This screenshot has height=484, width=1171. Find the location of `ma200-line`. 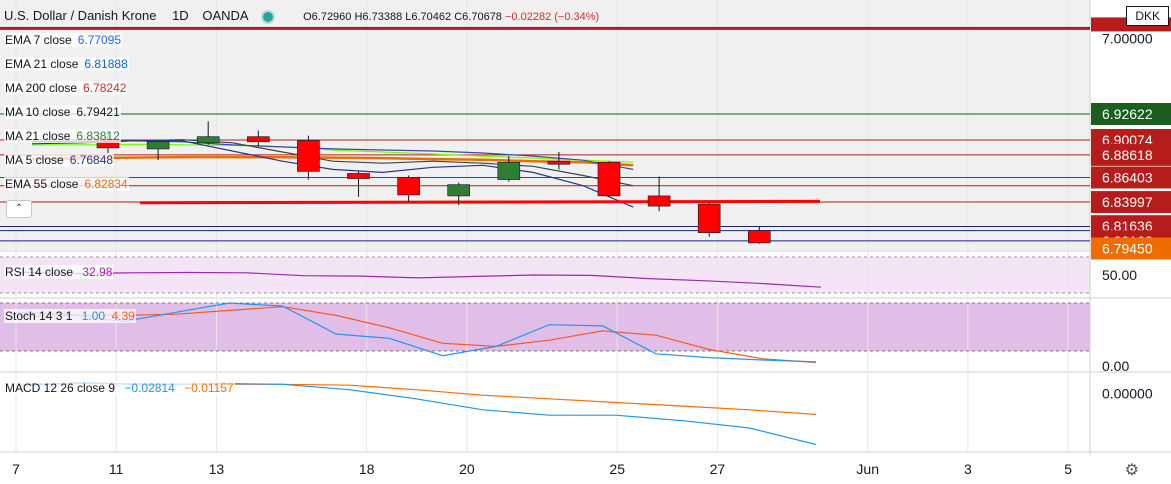

ma200-line is located at coordinates (480, 202).